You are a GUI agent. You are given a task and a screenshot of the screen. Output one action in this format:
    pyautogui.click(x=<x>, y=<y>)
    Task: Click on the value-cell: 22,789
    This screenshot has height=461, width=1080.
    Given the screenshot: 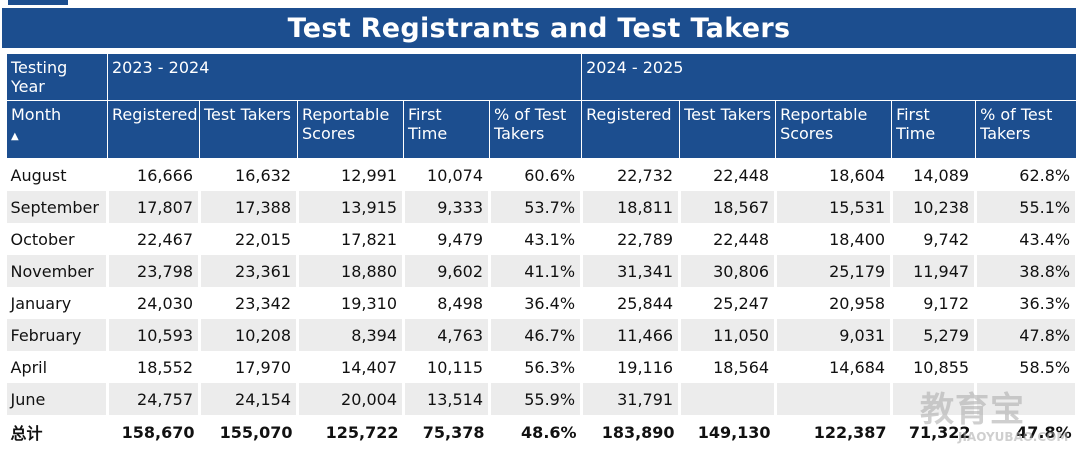 What is the action you would take?
    pyautogui.click(x=631, y=239)
    